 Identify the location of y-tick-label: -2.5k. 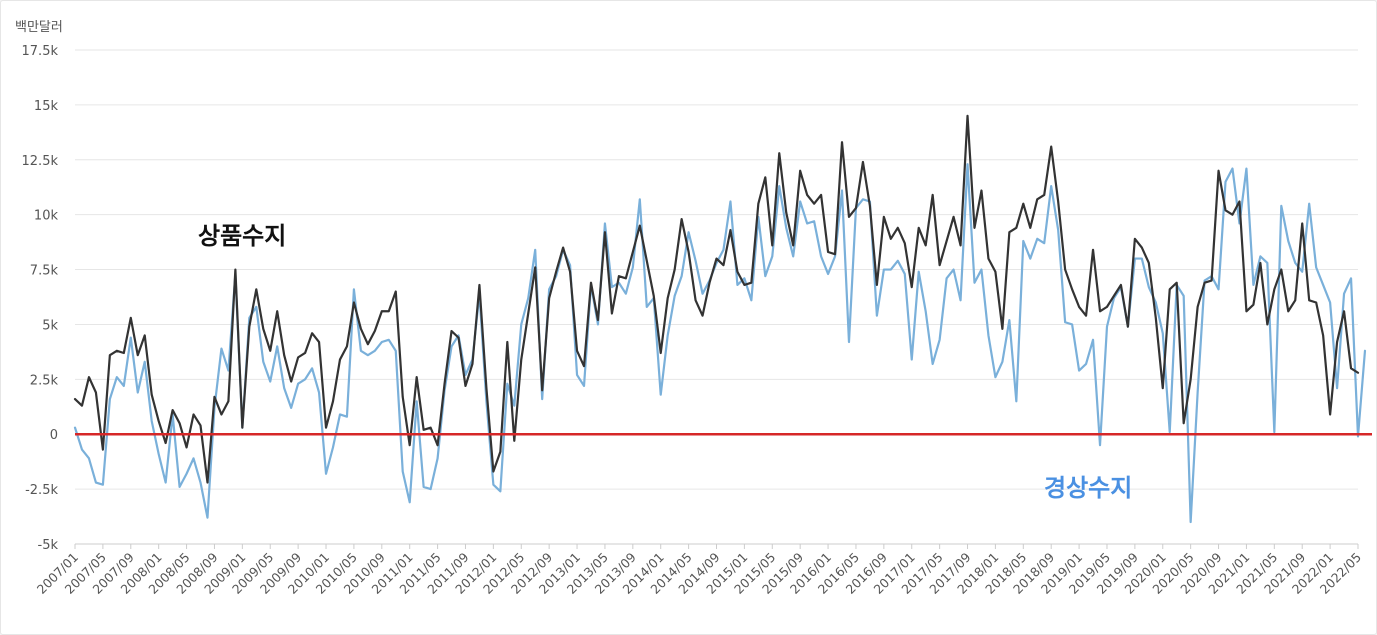
(41, 490).